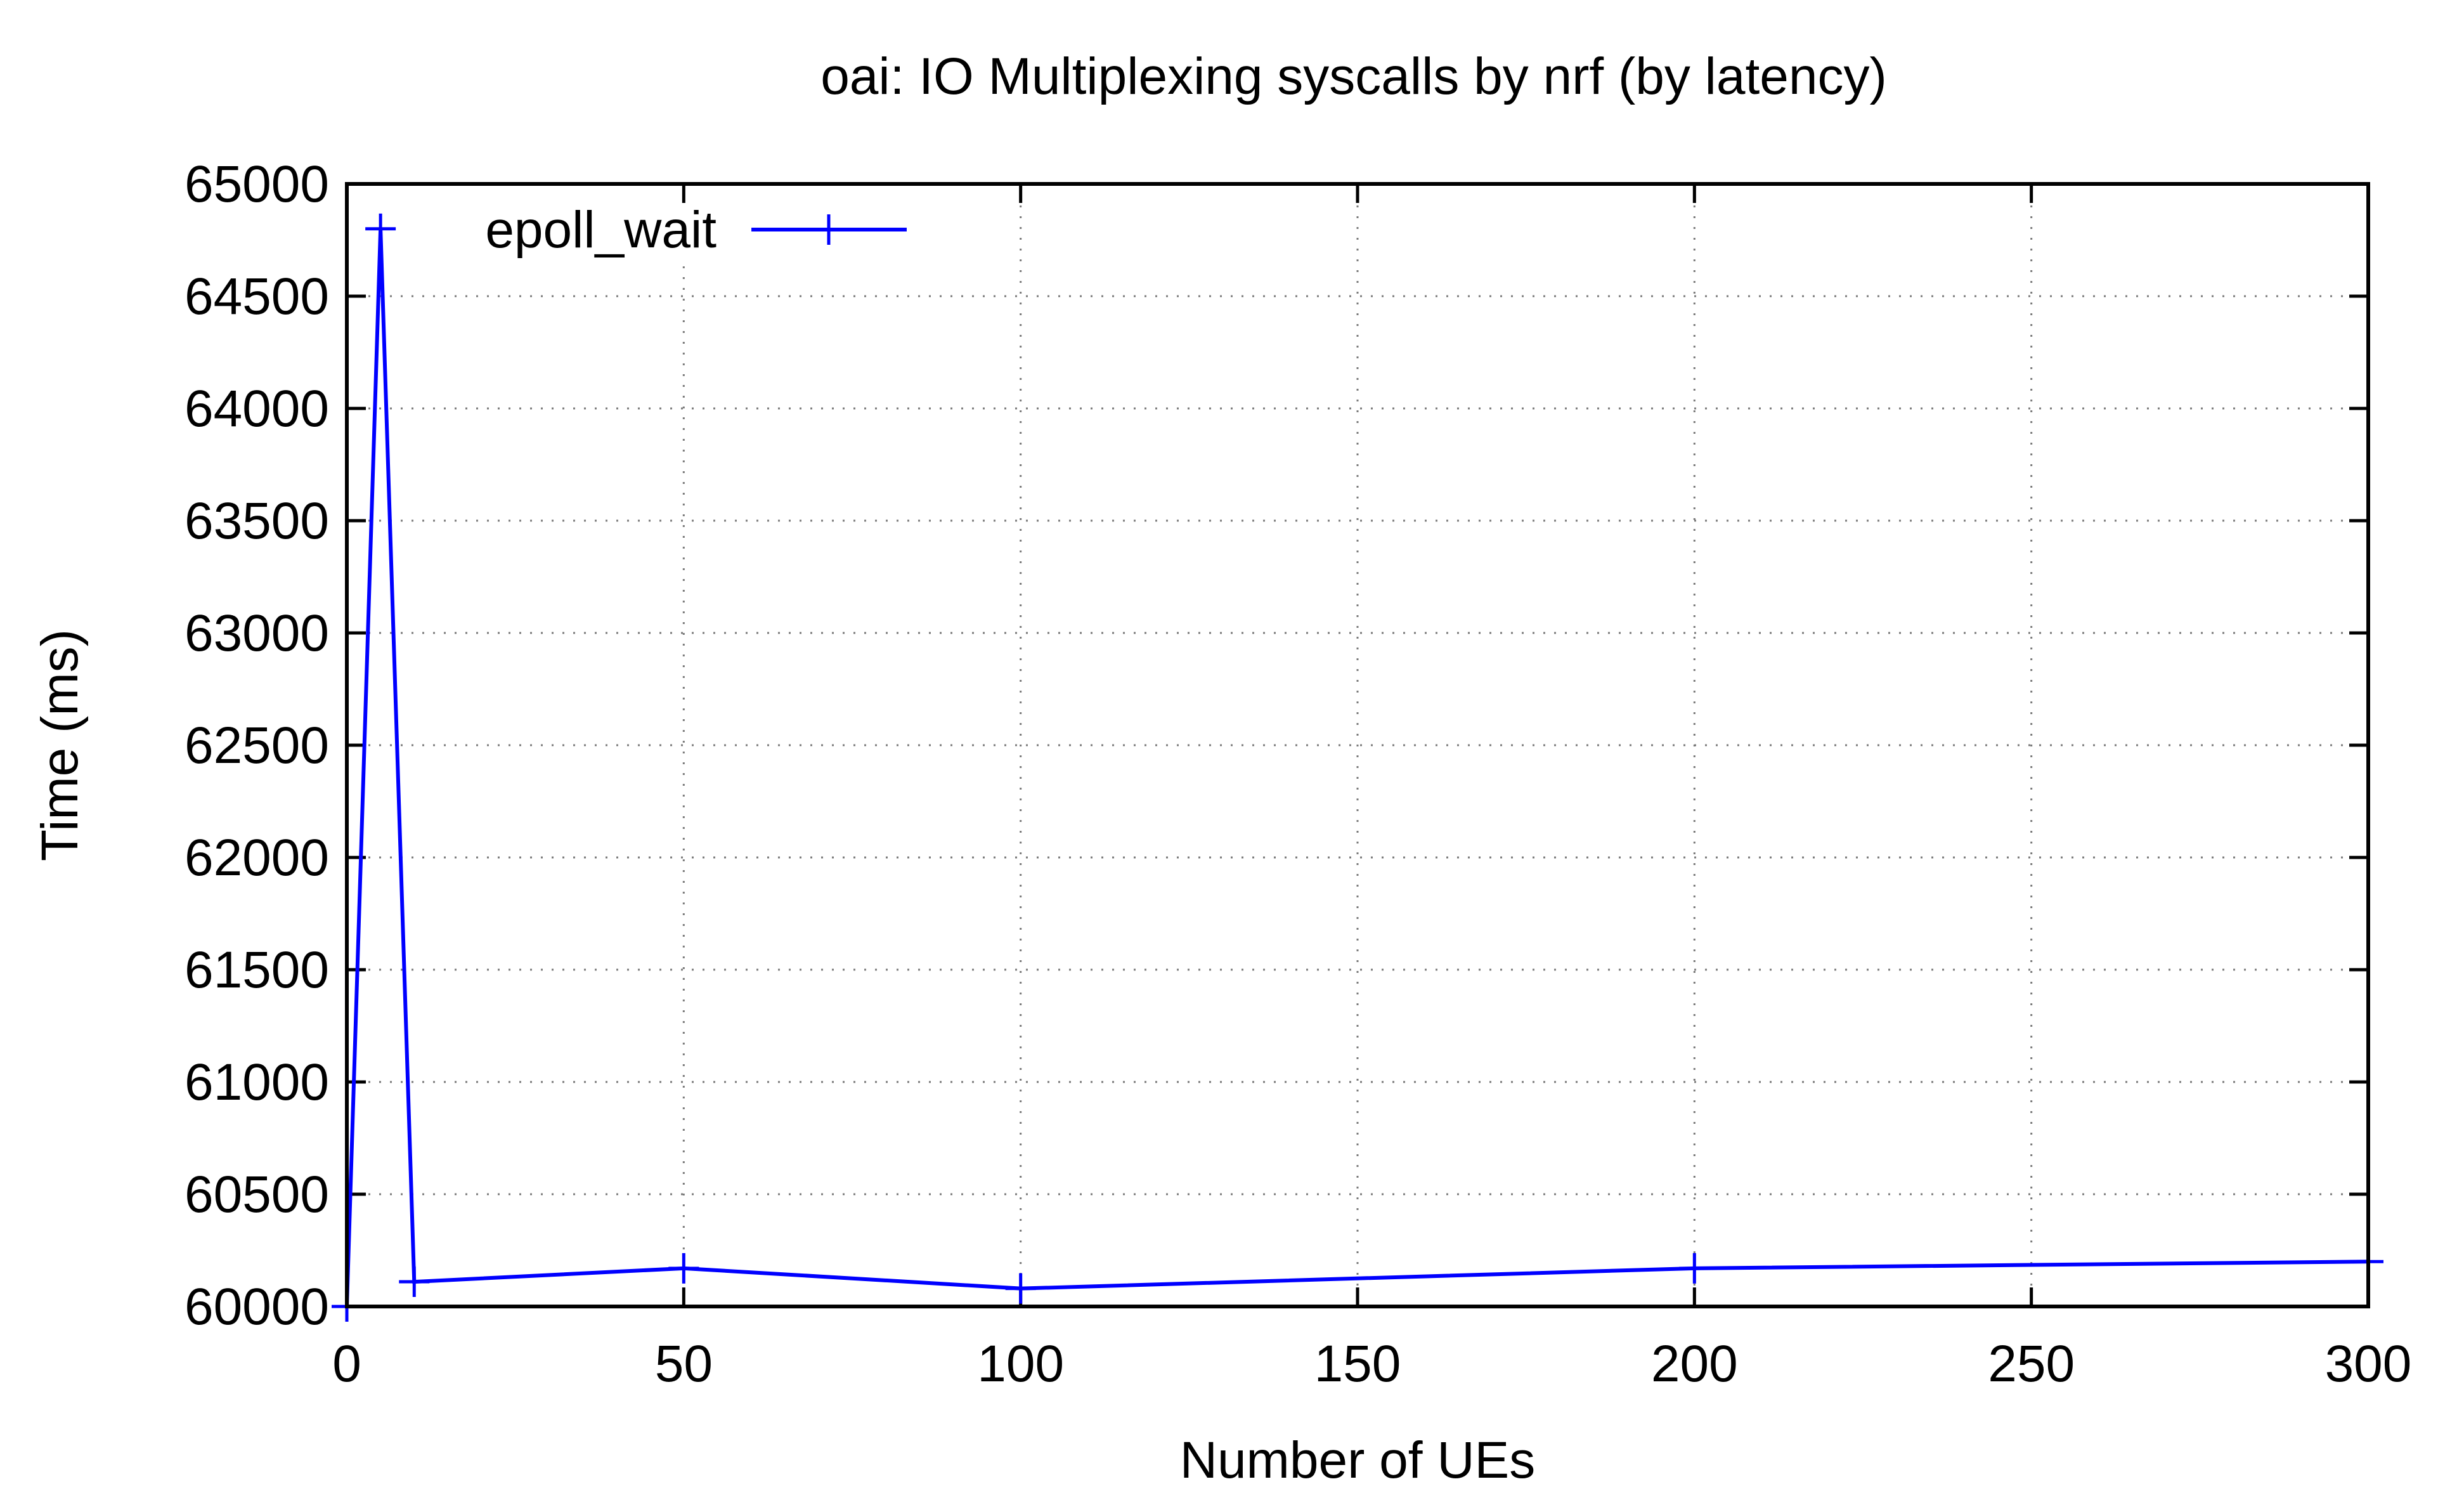 The height and width of the screenshot is (1498, 2464). Describe the element at coordinates (2368, 1364) in the screenshot. I see `x-tick-label: 300` at that location.